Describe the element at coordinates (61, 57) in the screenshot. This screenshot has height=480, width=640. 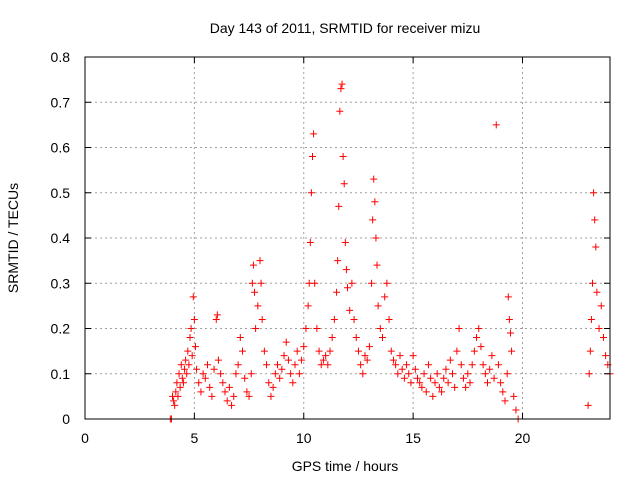
I see `y-tick-label: 0.8` at that location.